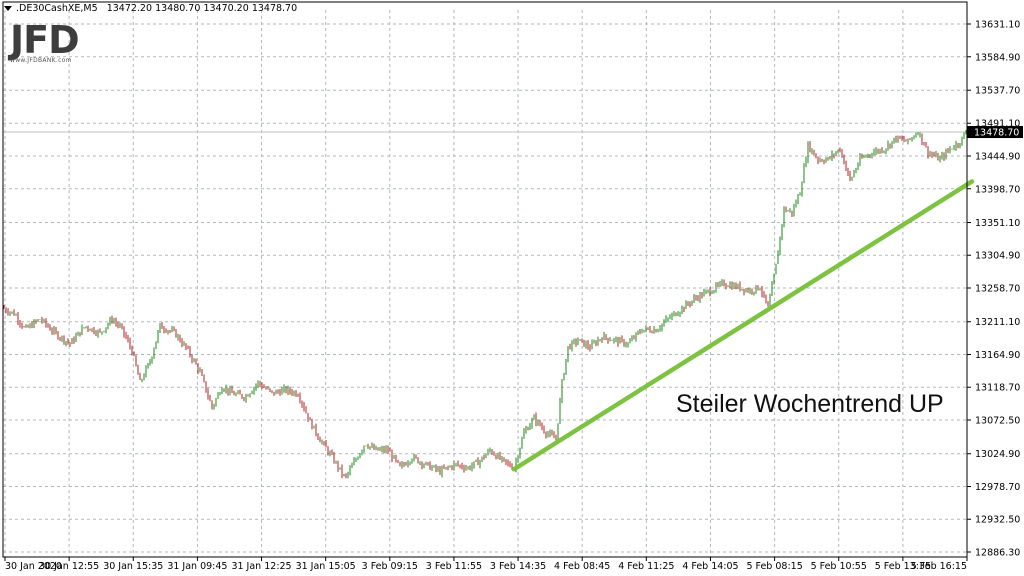 The height and width of the screenshot is (576, 1024). What do you see at coordinates (274, 8) in the screenshot?
I see `ohlc-close: 13478.70` at bounding box center [274, 8].